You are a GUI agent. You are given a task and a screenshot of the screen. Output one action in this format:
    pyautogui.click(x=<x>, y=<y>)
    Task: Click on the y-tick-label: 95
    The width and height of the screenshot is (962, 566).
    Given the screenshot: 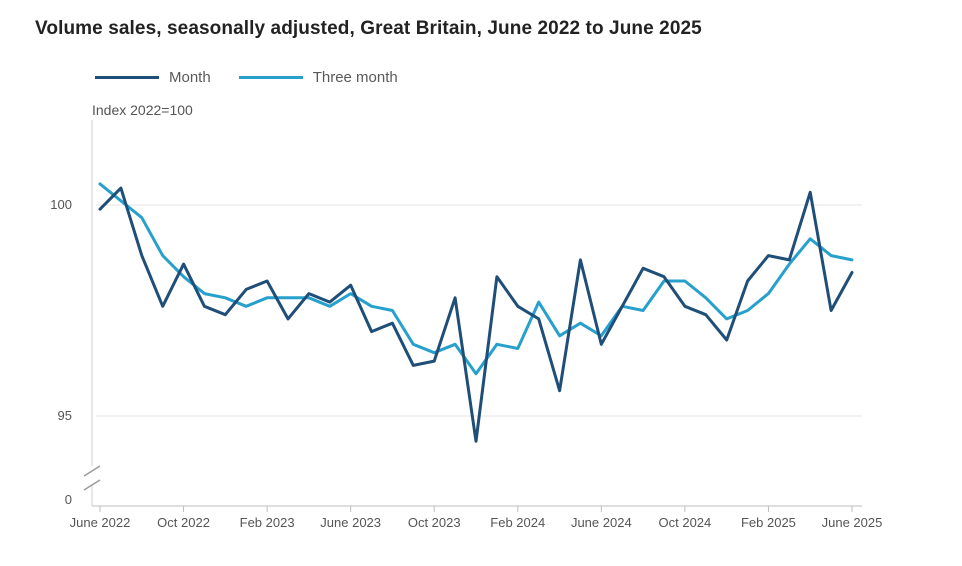 What is the action you would take?
    pyautogui.click(x=65, y=415)
    